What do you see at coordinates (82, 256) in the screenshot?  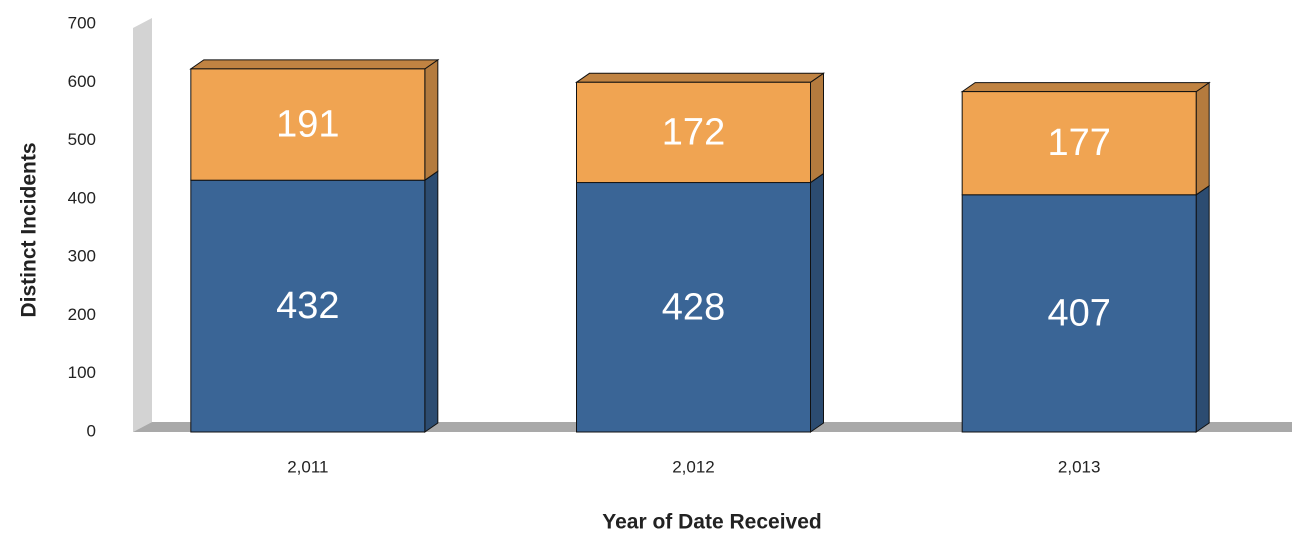 I see `y-tick-label: 300` at bounding box center [82, 256].